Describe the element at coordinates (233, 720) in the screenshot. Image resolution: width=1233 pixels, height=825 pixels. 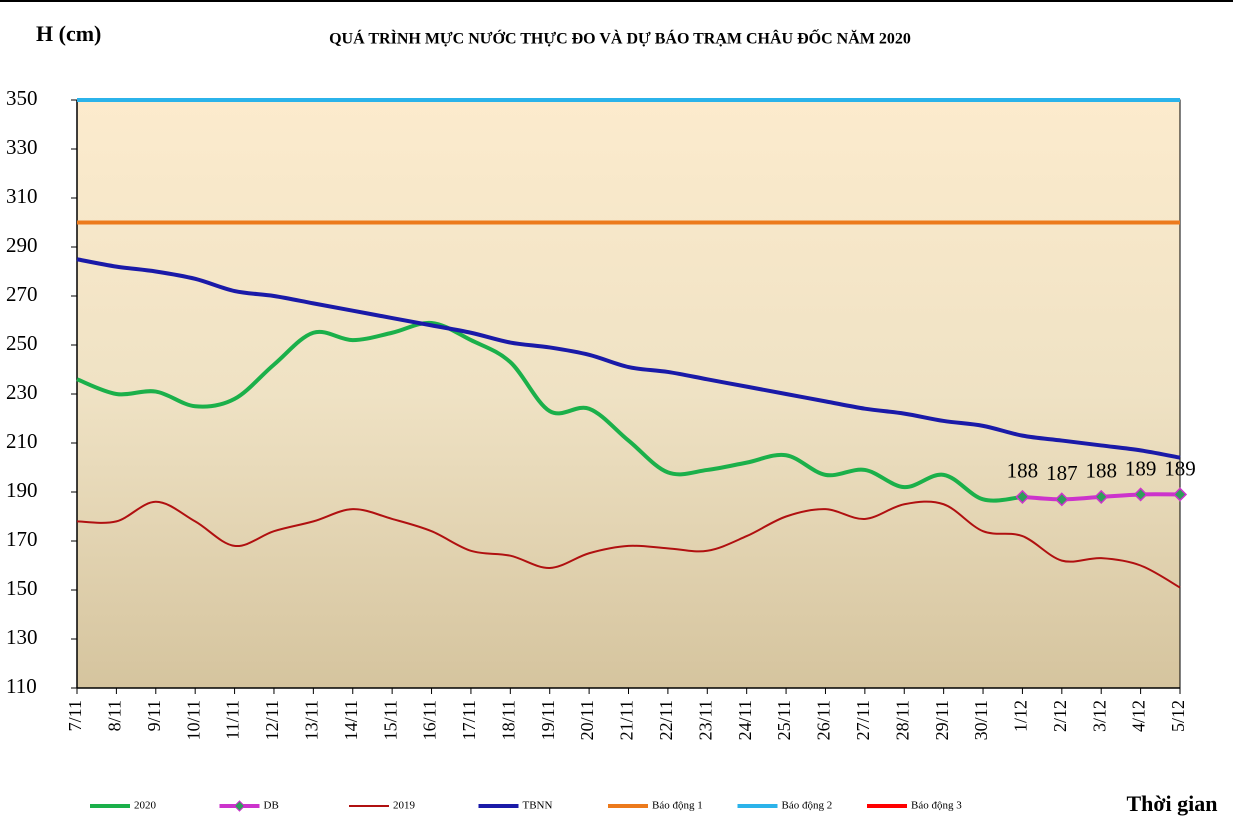
I see `x-tick-label: 11/11` at that location.